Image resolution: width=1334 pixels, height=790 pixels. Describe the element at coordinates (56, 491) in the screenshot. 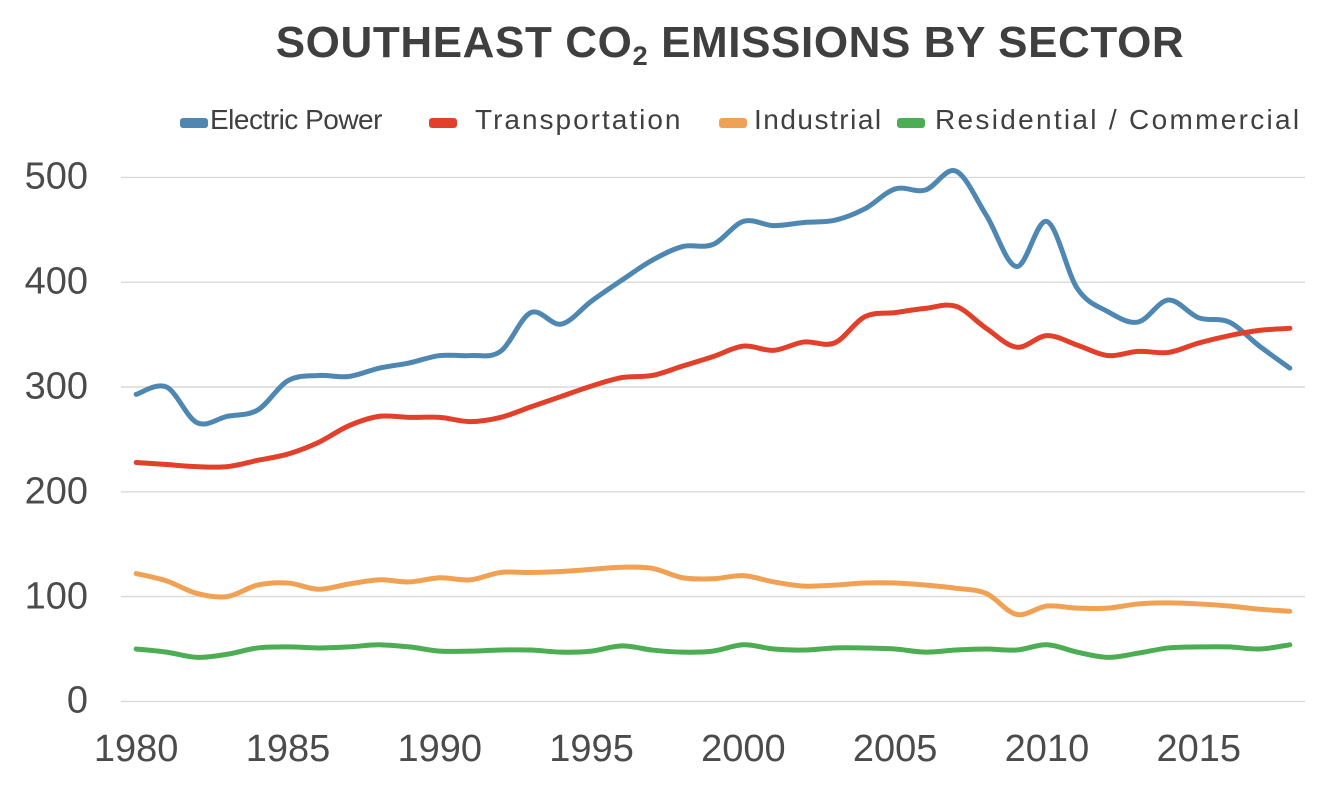

I see `y-tick-label-200: 200` at that location.